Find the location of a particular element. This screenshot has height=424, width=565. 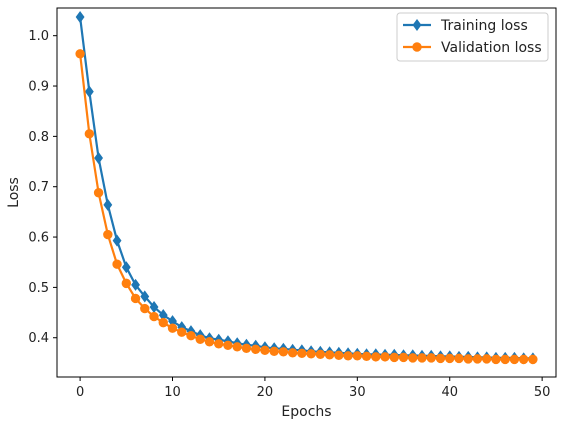

y-axis-label: Loss is located at coordinates (14, 192).